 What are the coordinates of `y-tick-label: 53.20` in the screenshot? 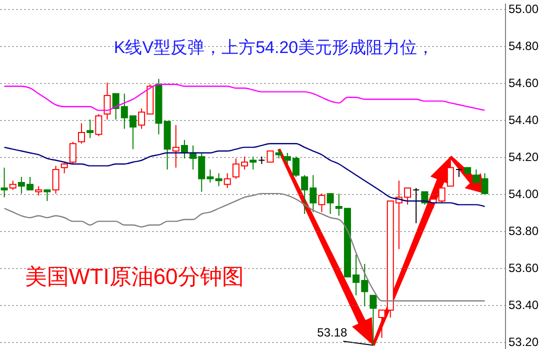 It's located at (523, 342).